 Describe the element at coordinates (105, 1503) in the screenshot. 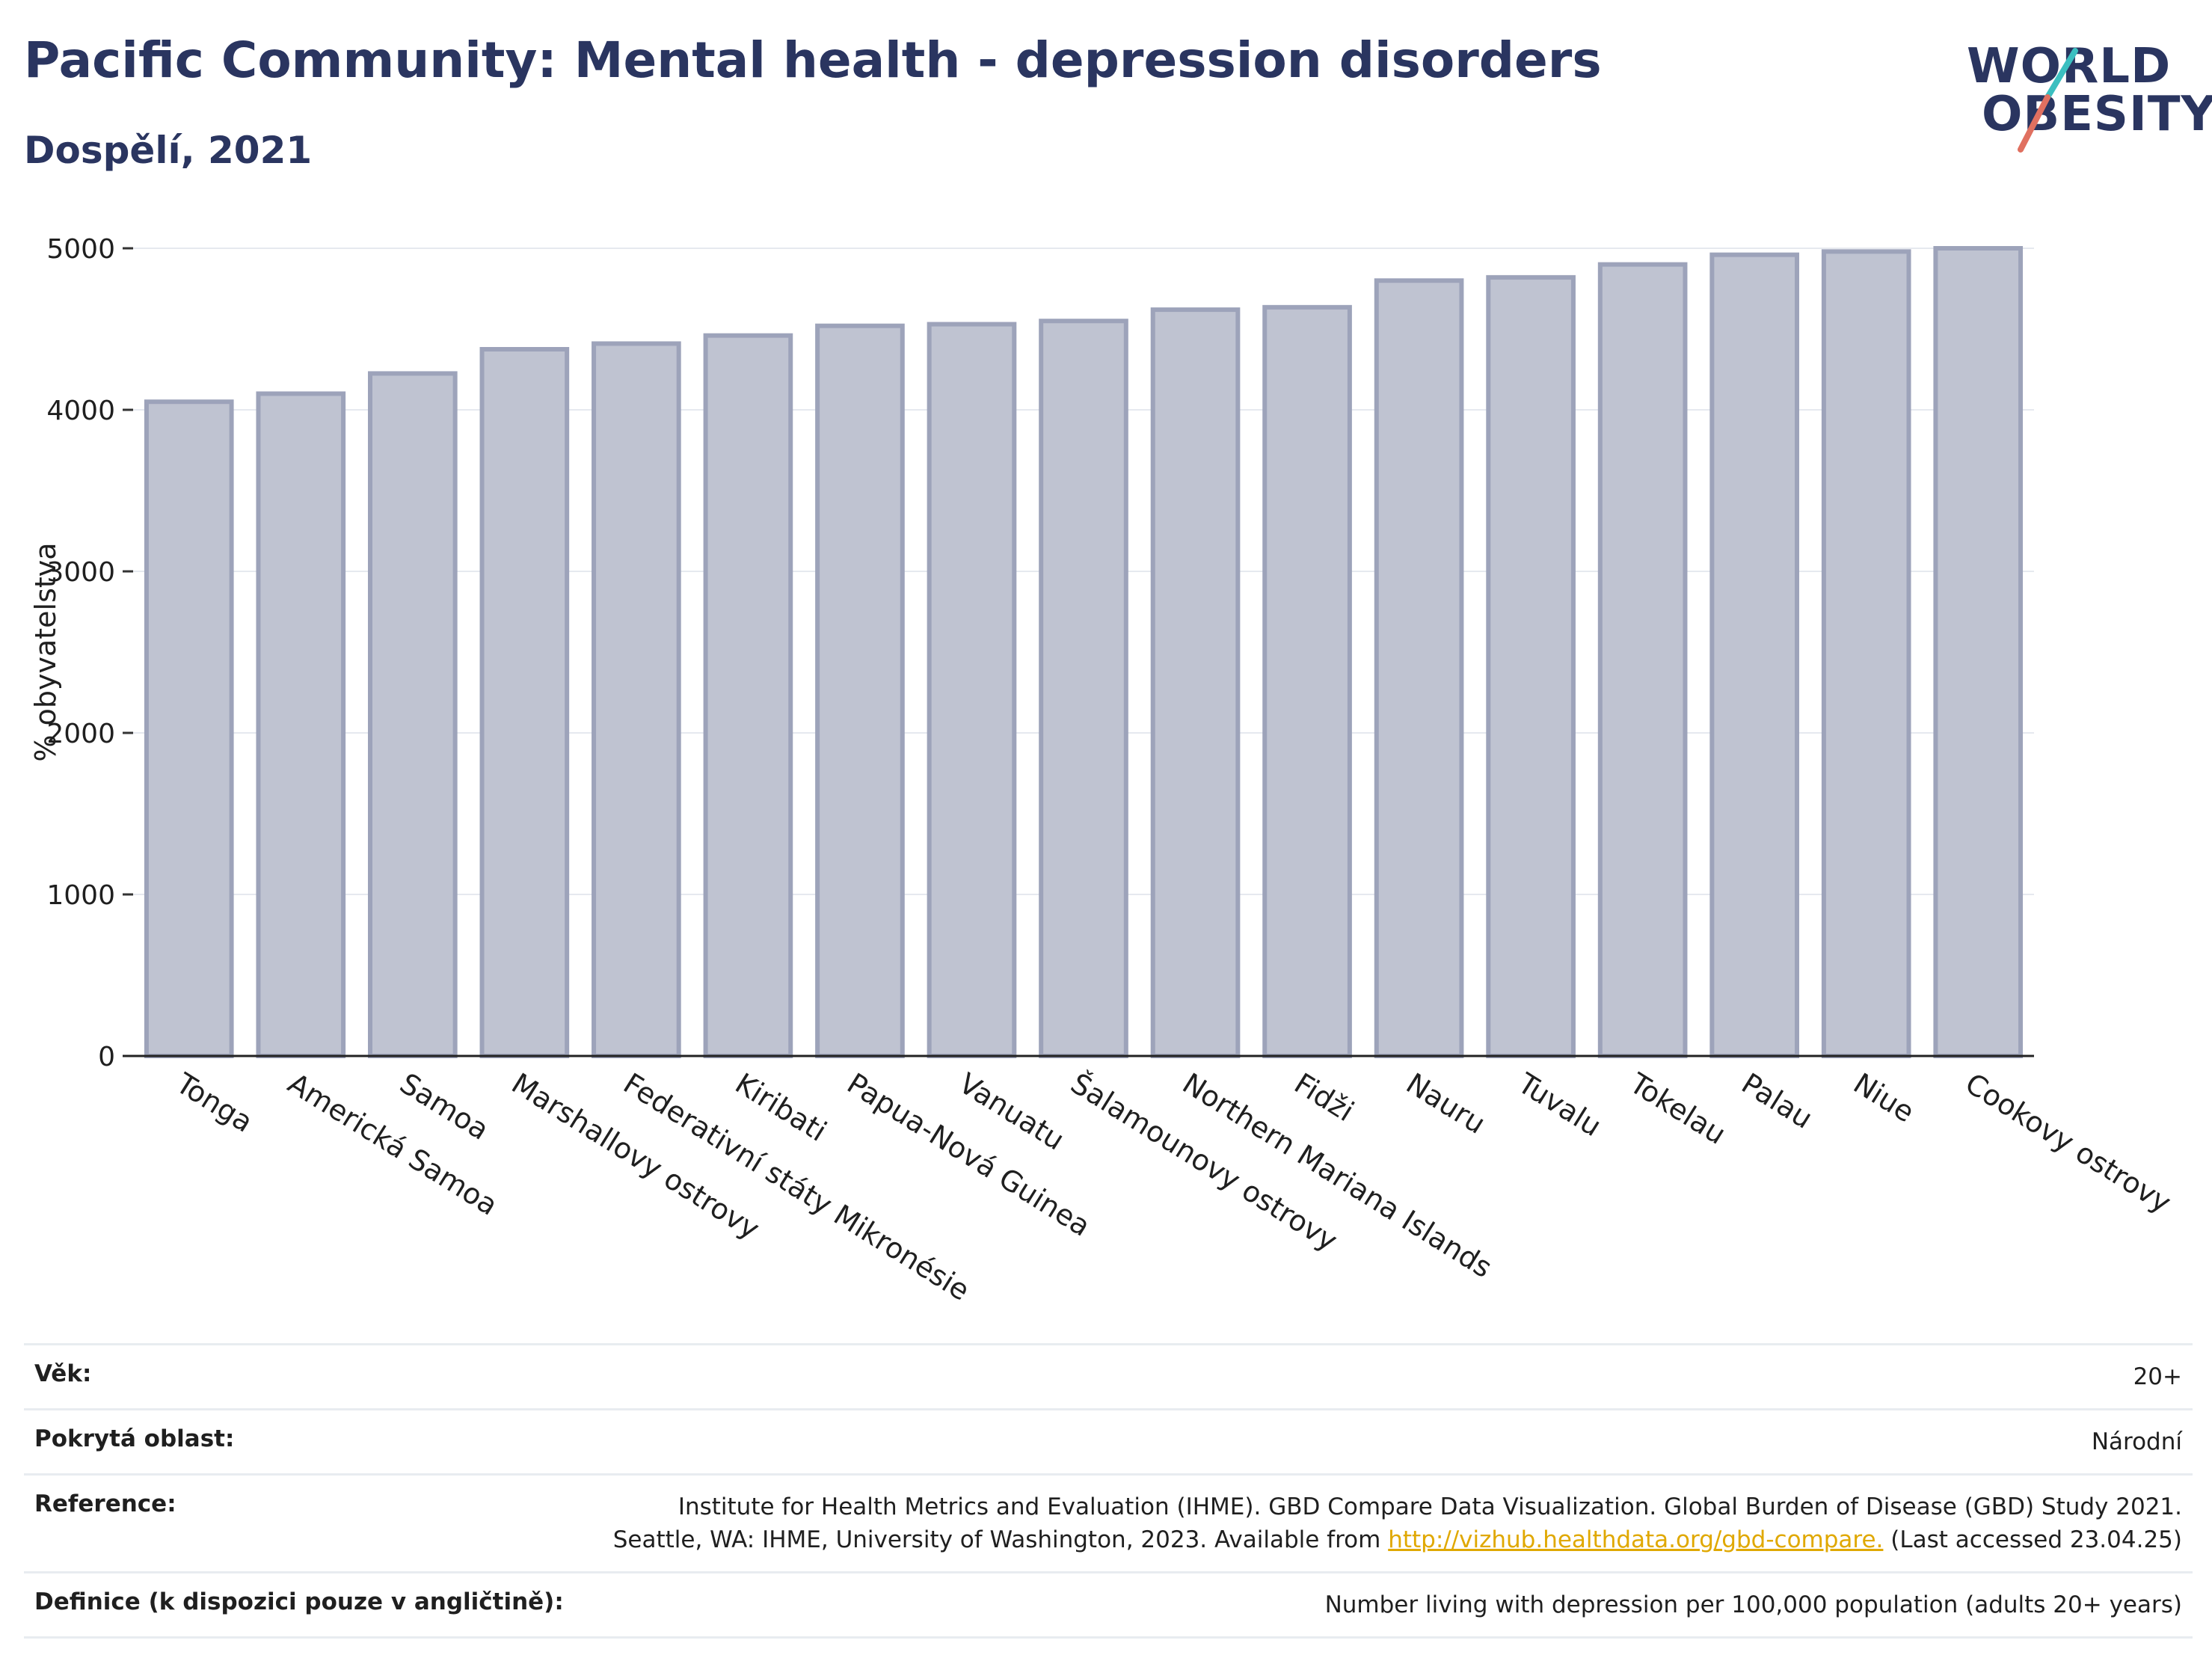

I see `meta-reference-label: Reference:` at that location.